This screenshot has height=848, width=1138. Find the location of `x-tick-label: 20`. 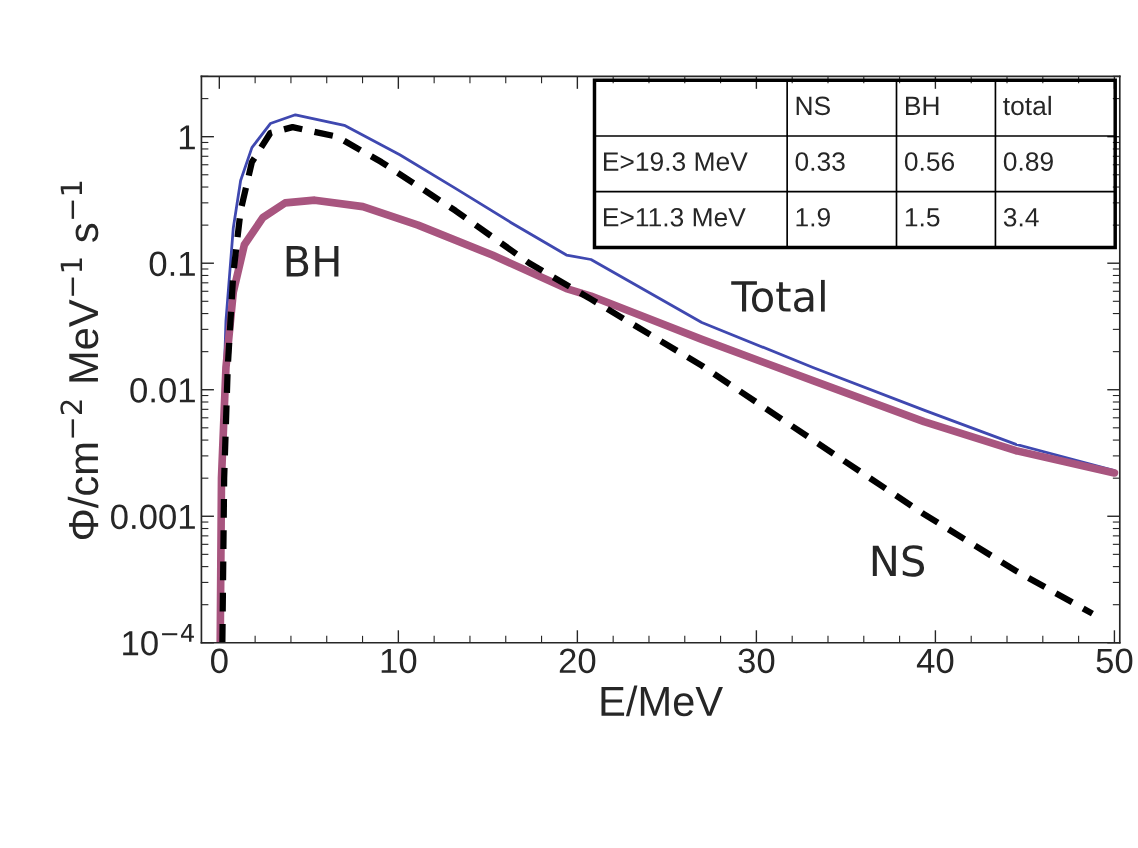

x-tick-label: 20 is located at coordinates (577, 661).